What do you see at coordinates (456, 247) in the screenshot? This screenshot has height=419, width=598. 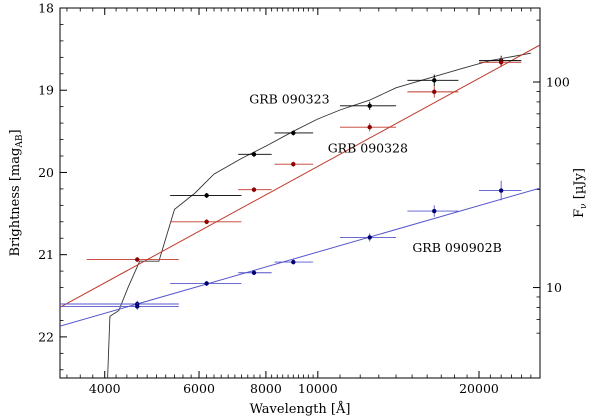 I see `series-annotation-label: GRB 090902B` at bounding box center [456, 247].